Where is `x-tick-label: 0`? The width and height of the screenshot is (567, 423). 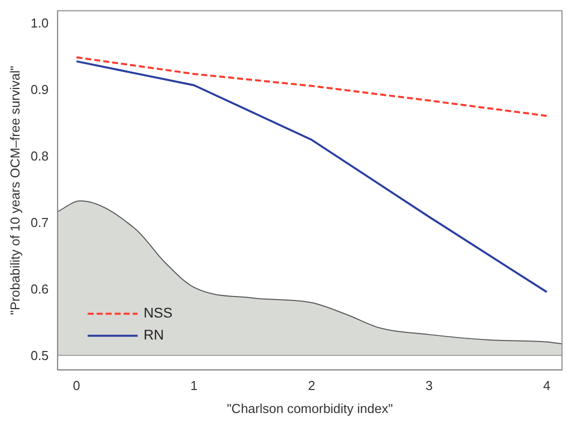 x-tick-label: 0 is located at coordinates (76, 386).